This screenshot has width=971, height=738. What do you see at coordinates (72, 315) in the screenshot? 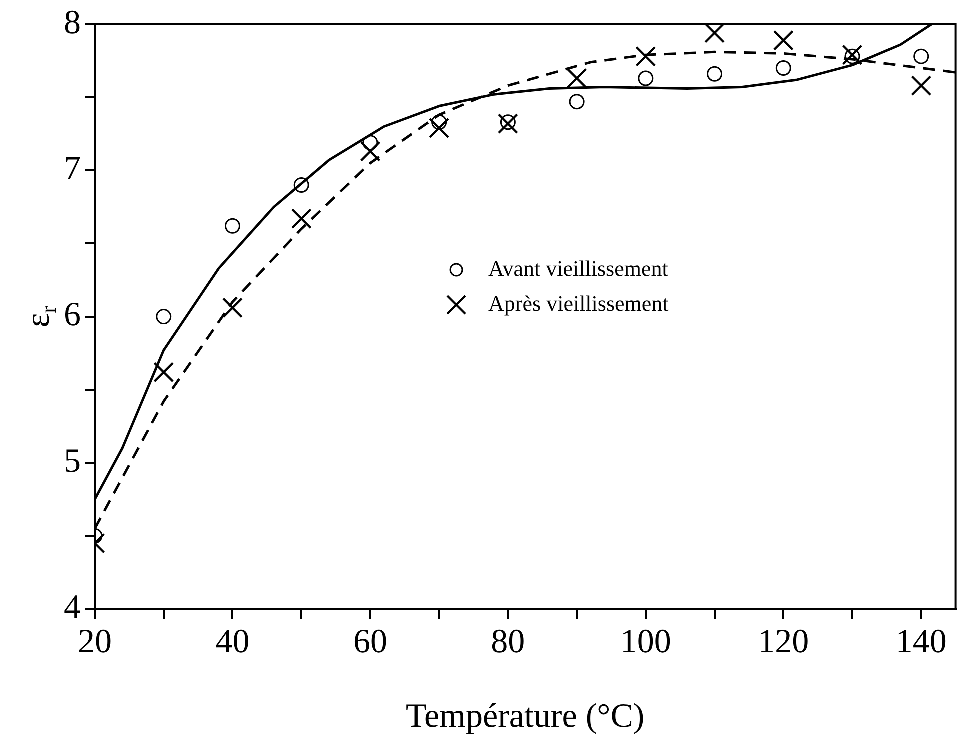
I see `y-tick-label: 6` at bounding box center [72, 315].